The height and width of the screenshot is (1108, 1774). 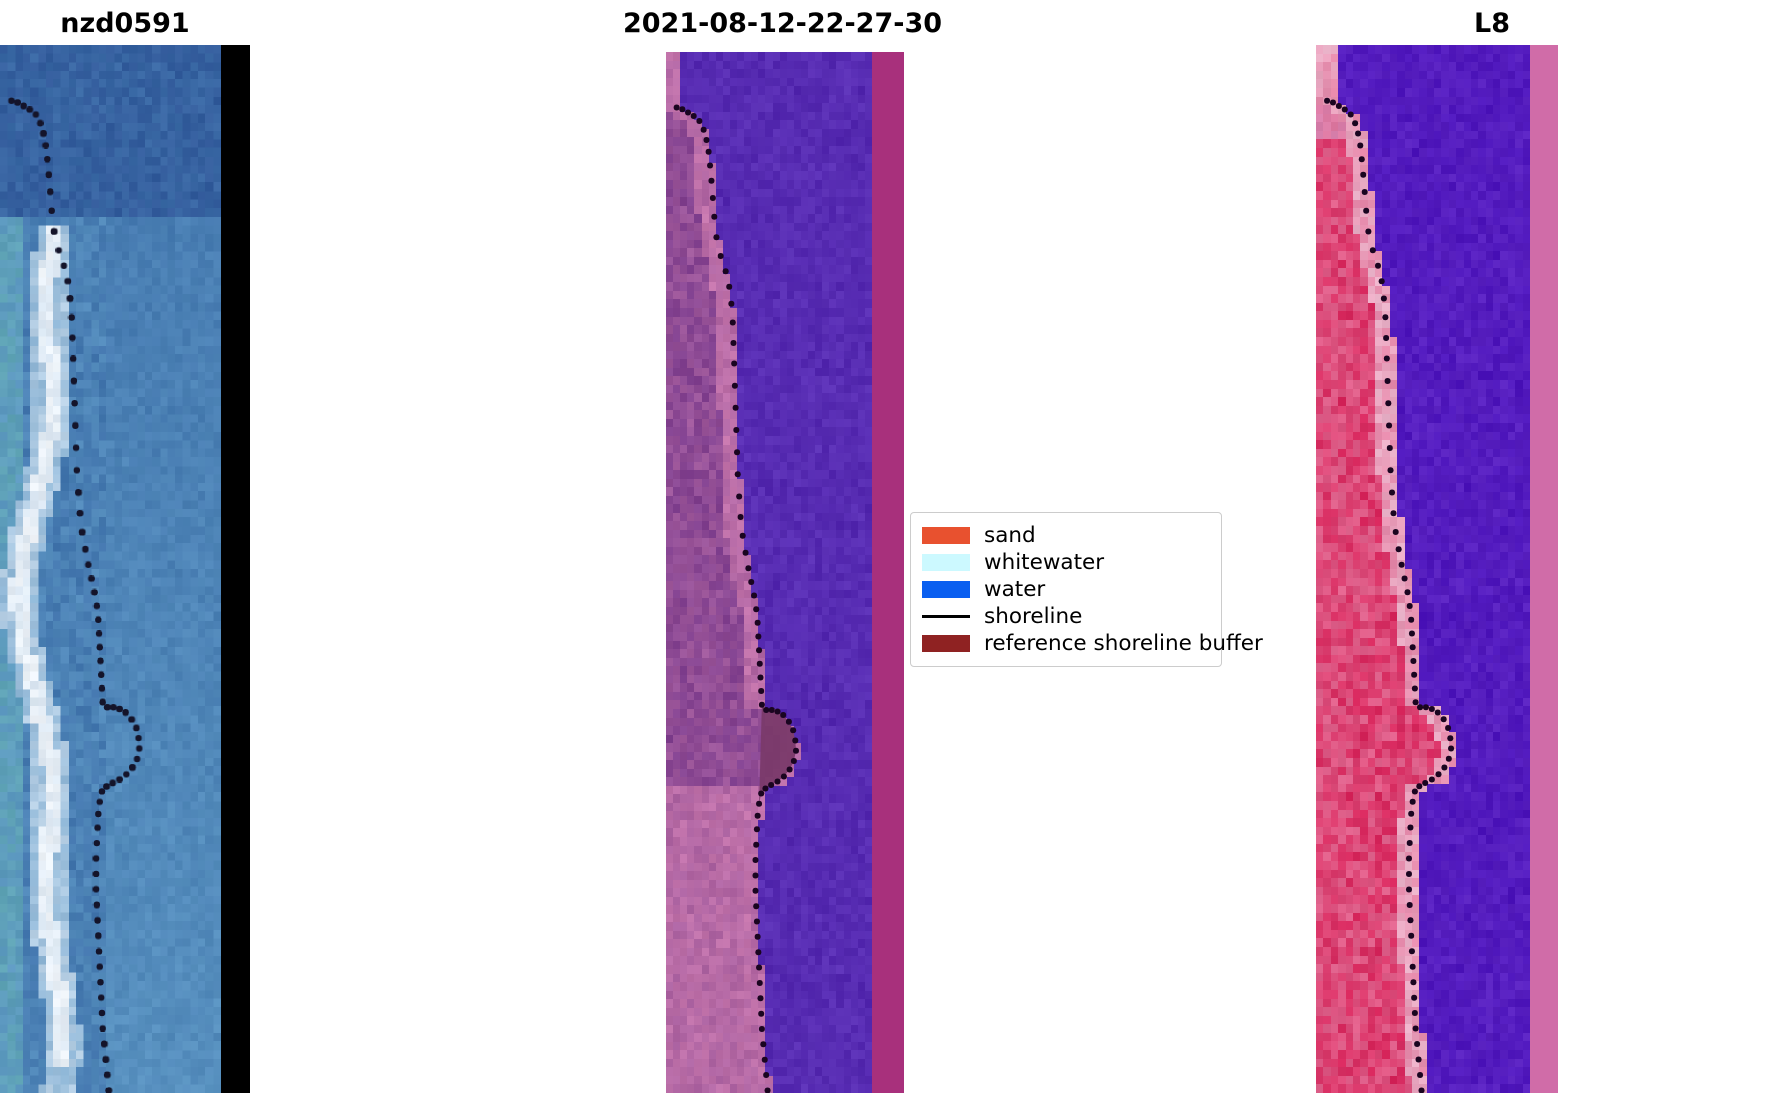 What do you see at coordinates (946, 589) in the screenshot?
I see `legend-swatch-water` at bounding box center [946, 589].